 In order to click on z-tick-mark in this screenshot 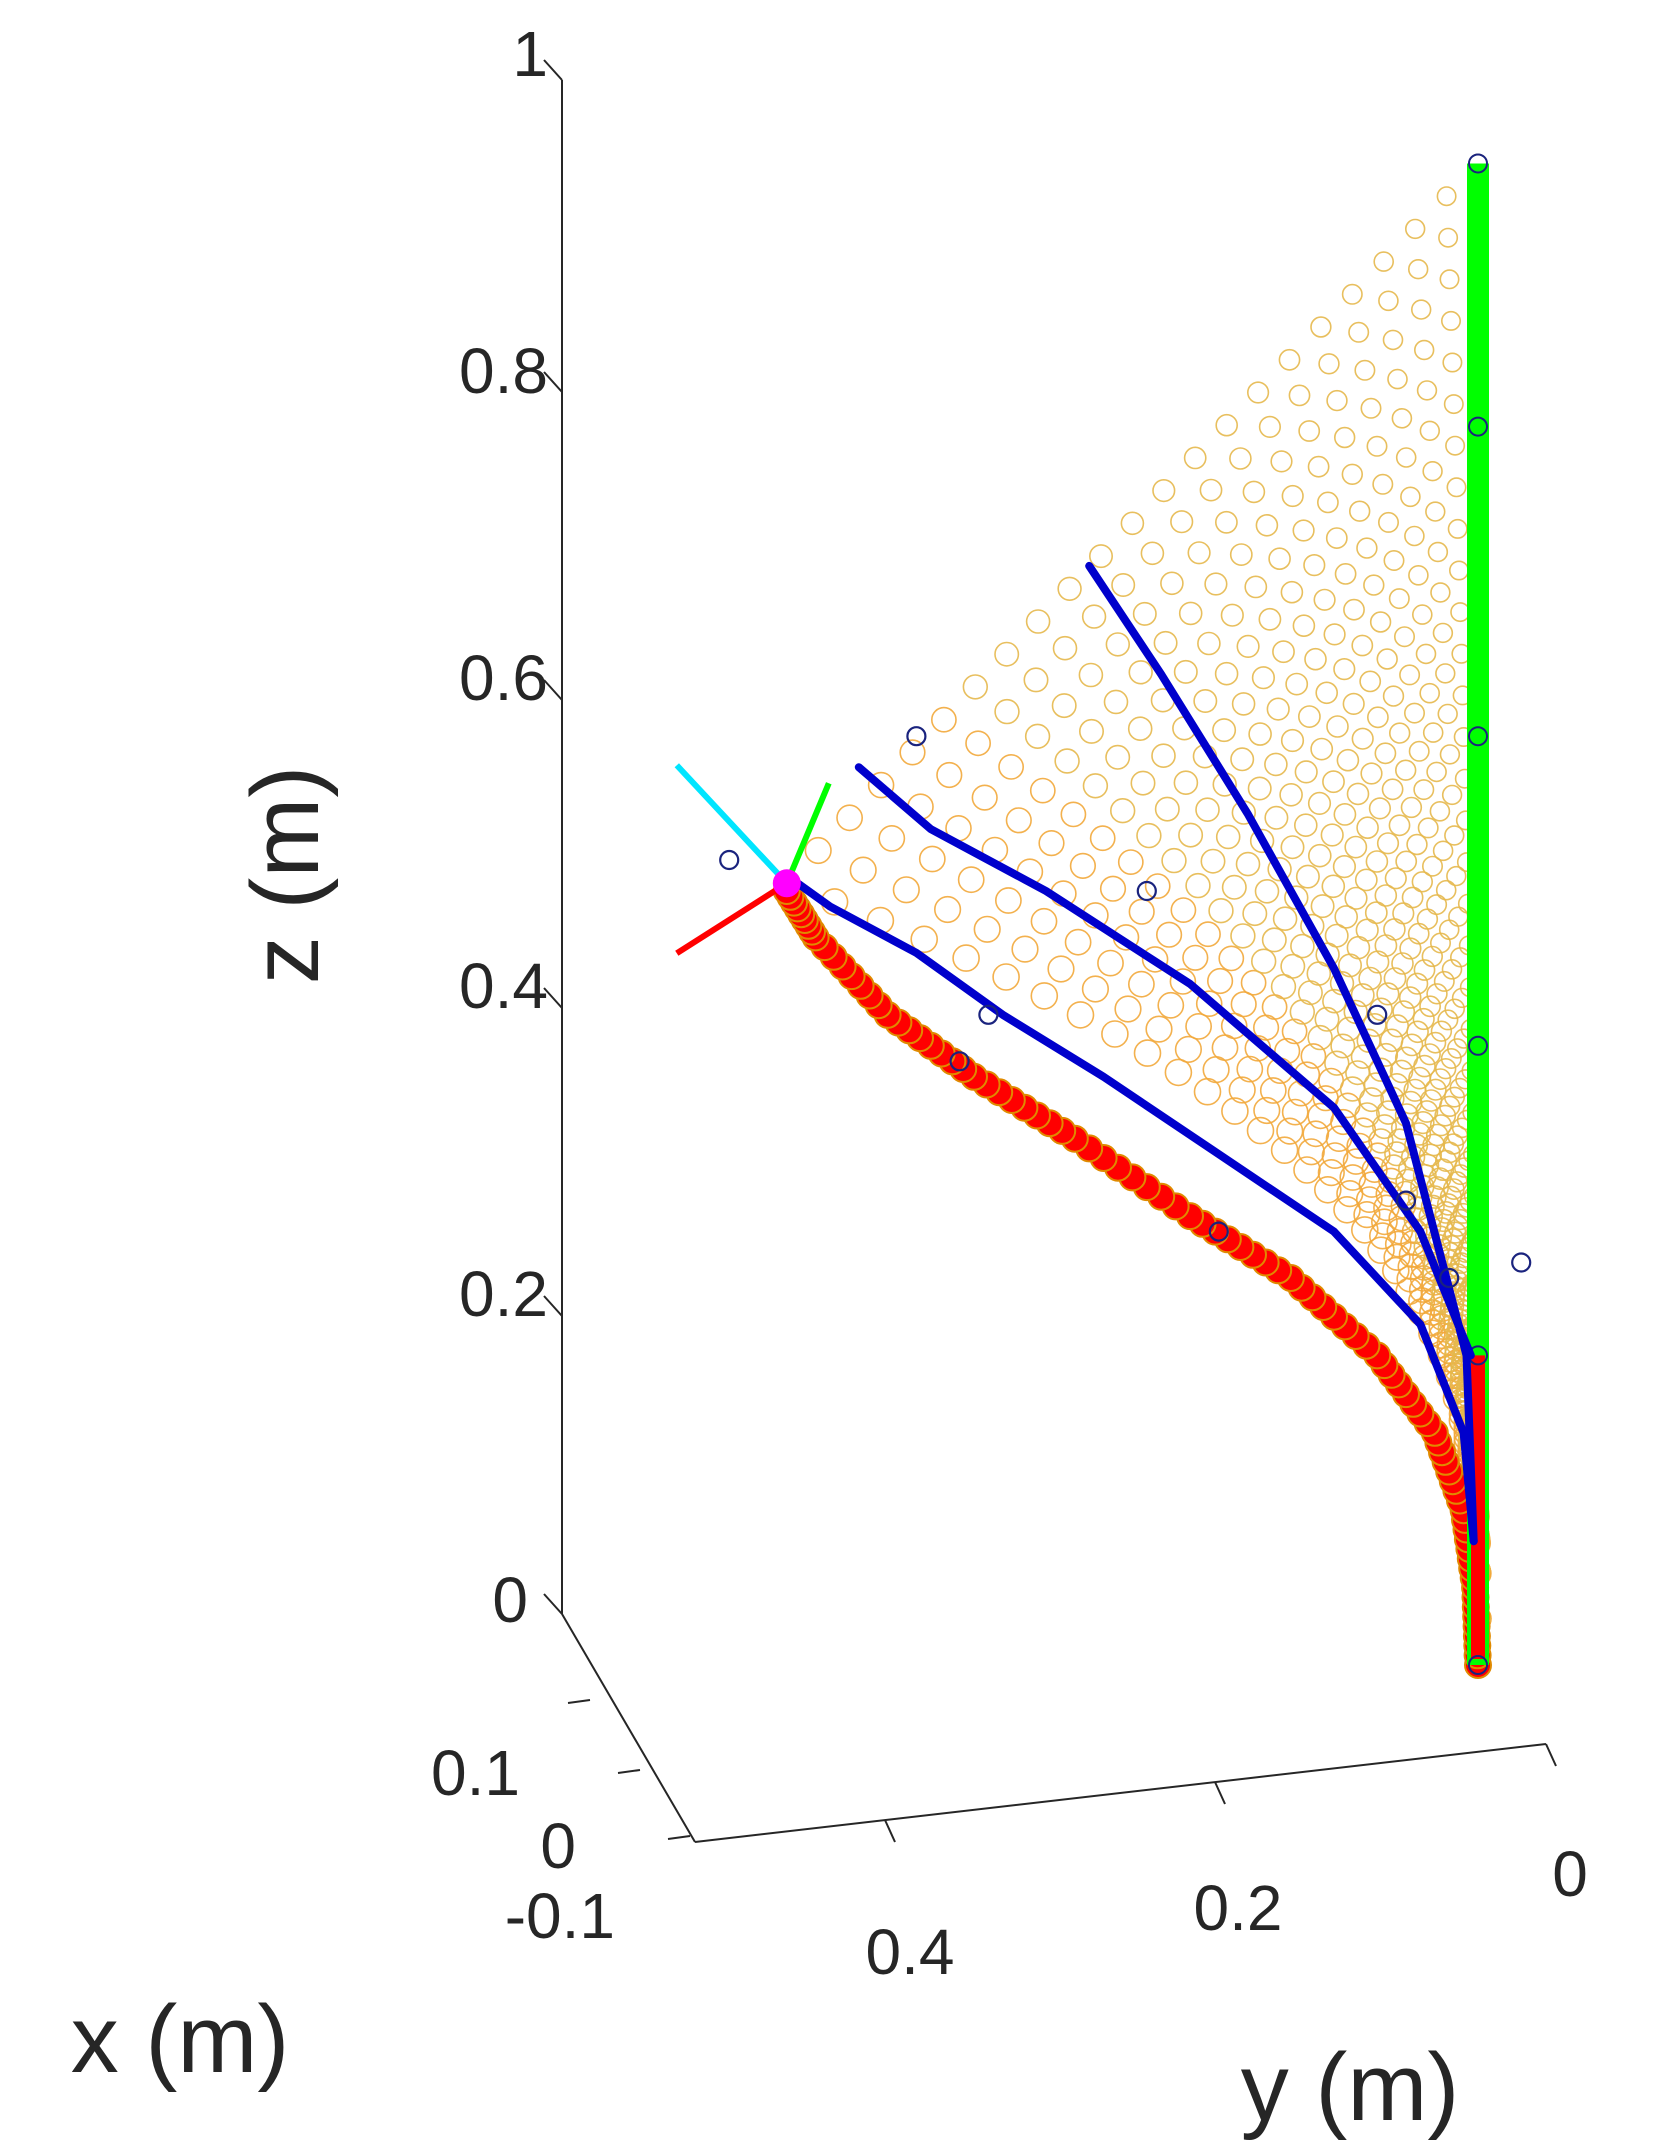, I will do `click(553, 1604)`.